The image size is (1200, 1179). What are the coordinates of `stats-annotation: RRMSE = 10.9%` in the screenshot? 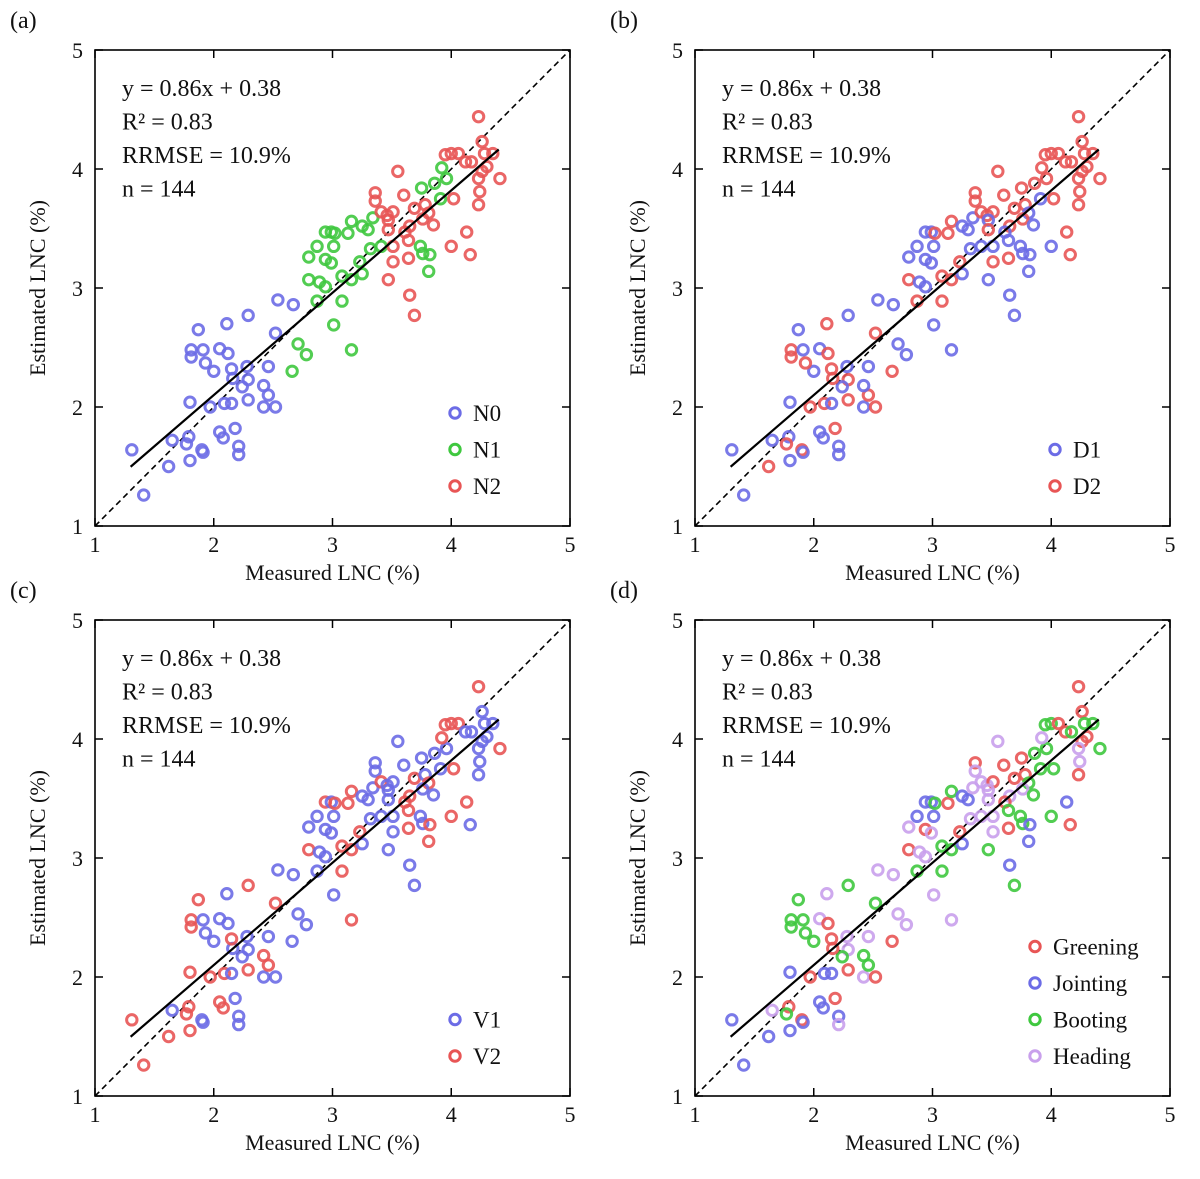 It's located at (206, 156).